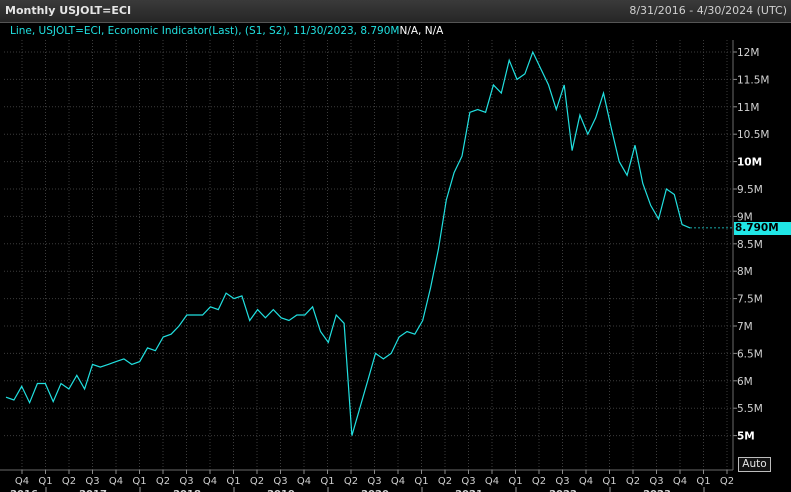  I want to click on legend-na: N/A, N/A, so click(421, 31).